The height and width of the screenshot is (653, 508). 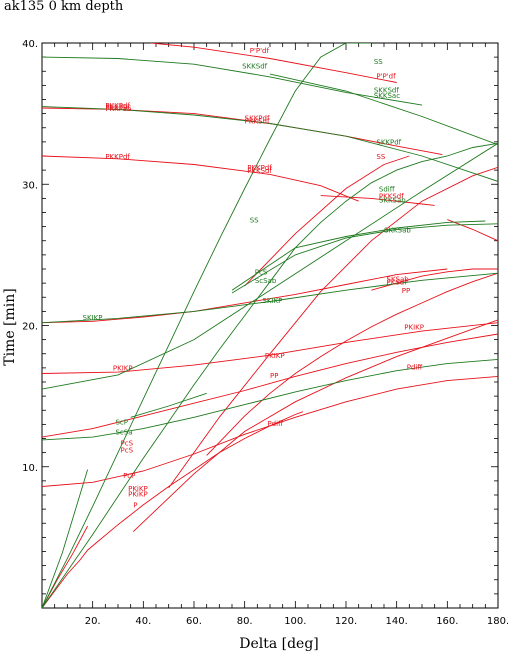 What do you see at coordinates (135, 506) in the screenshot?
I see `phase-label: P` at bounding box center [135, 506].